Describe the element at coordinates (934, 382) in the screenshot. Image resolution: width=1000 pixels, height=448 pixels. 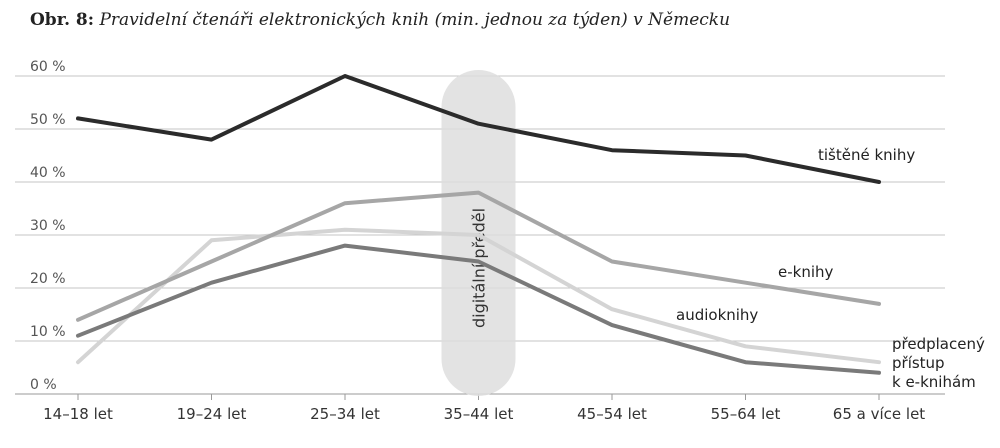
I see `series-label-line: k e-knihám` at that location.